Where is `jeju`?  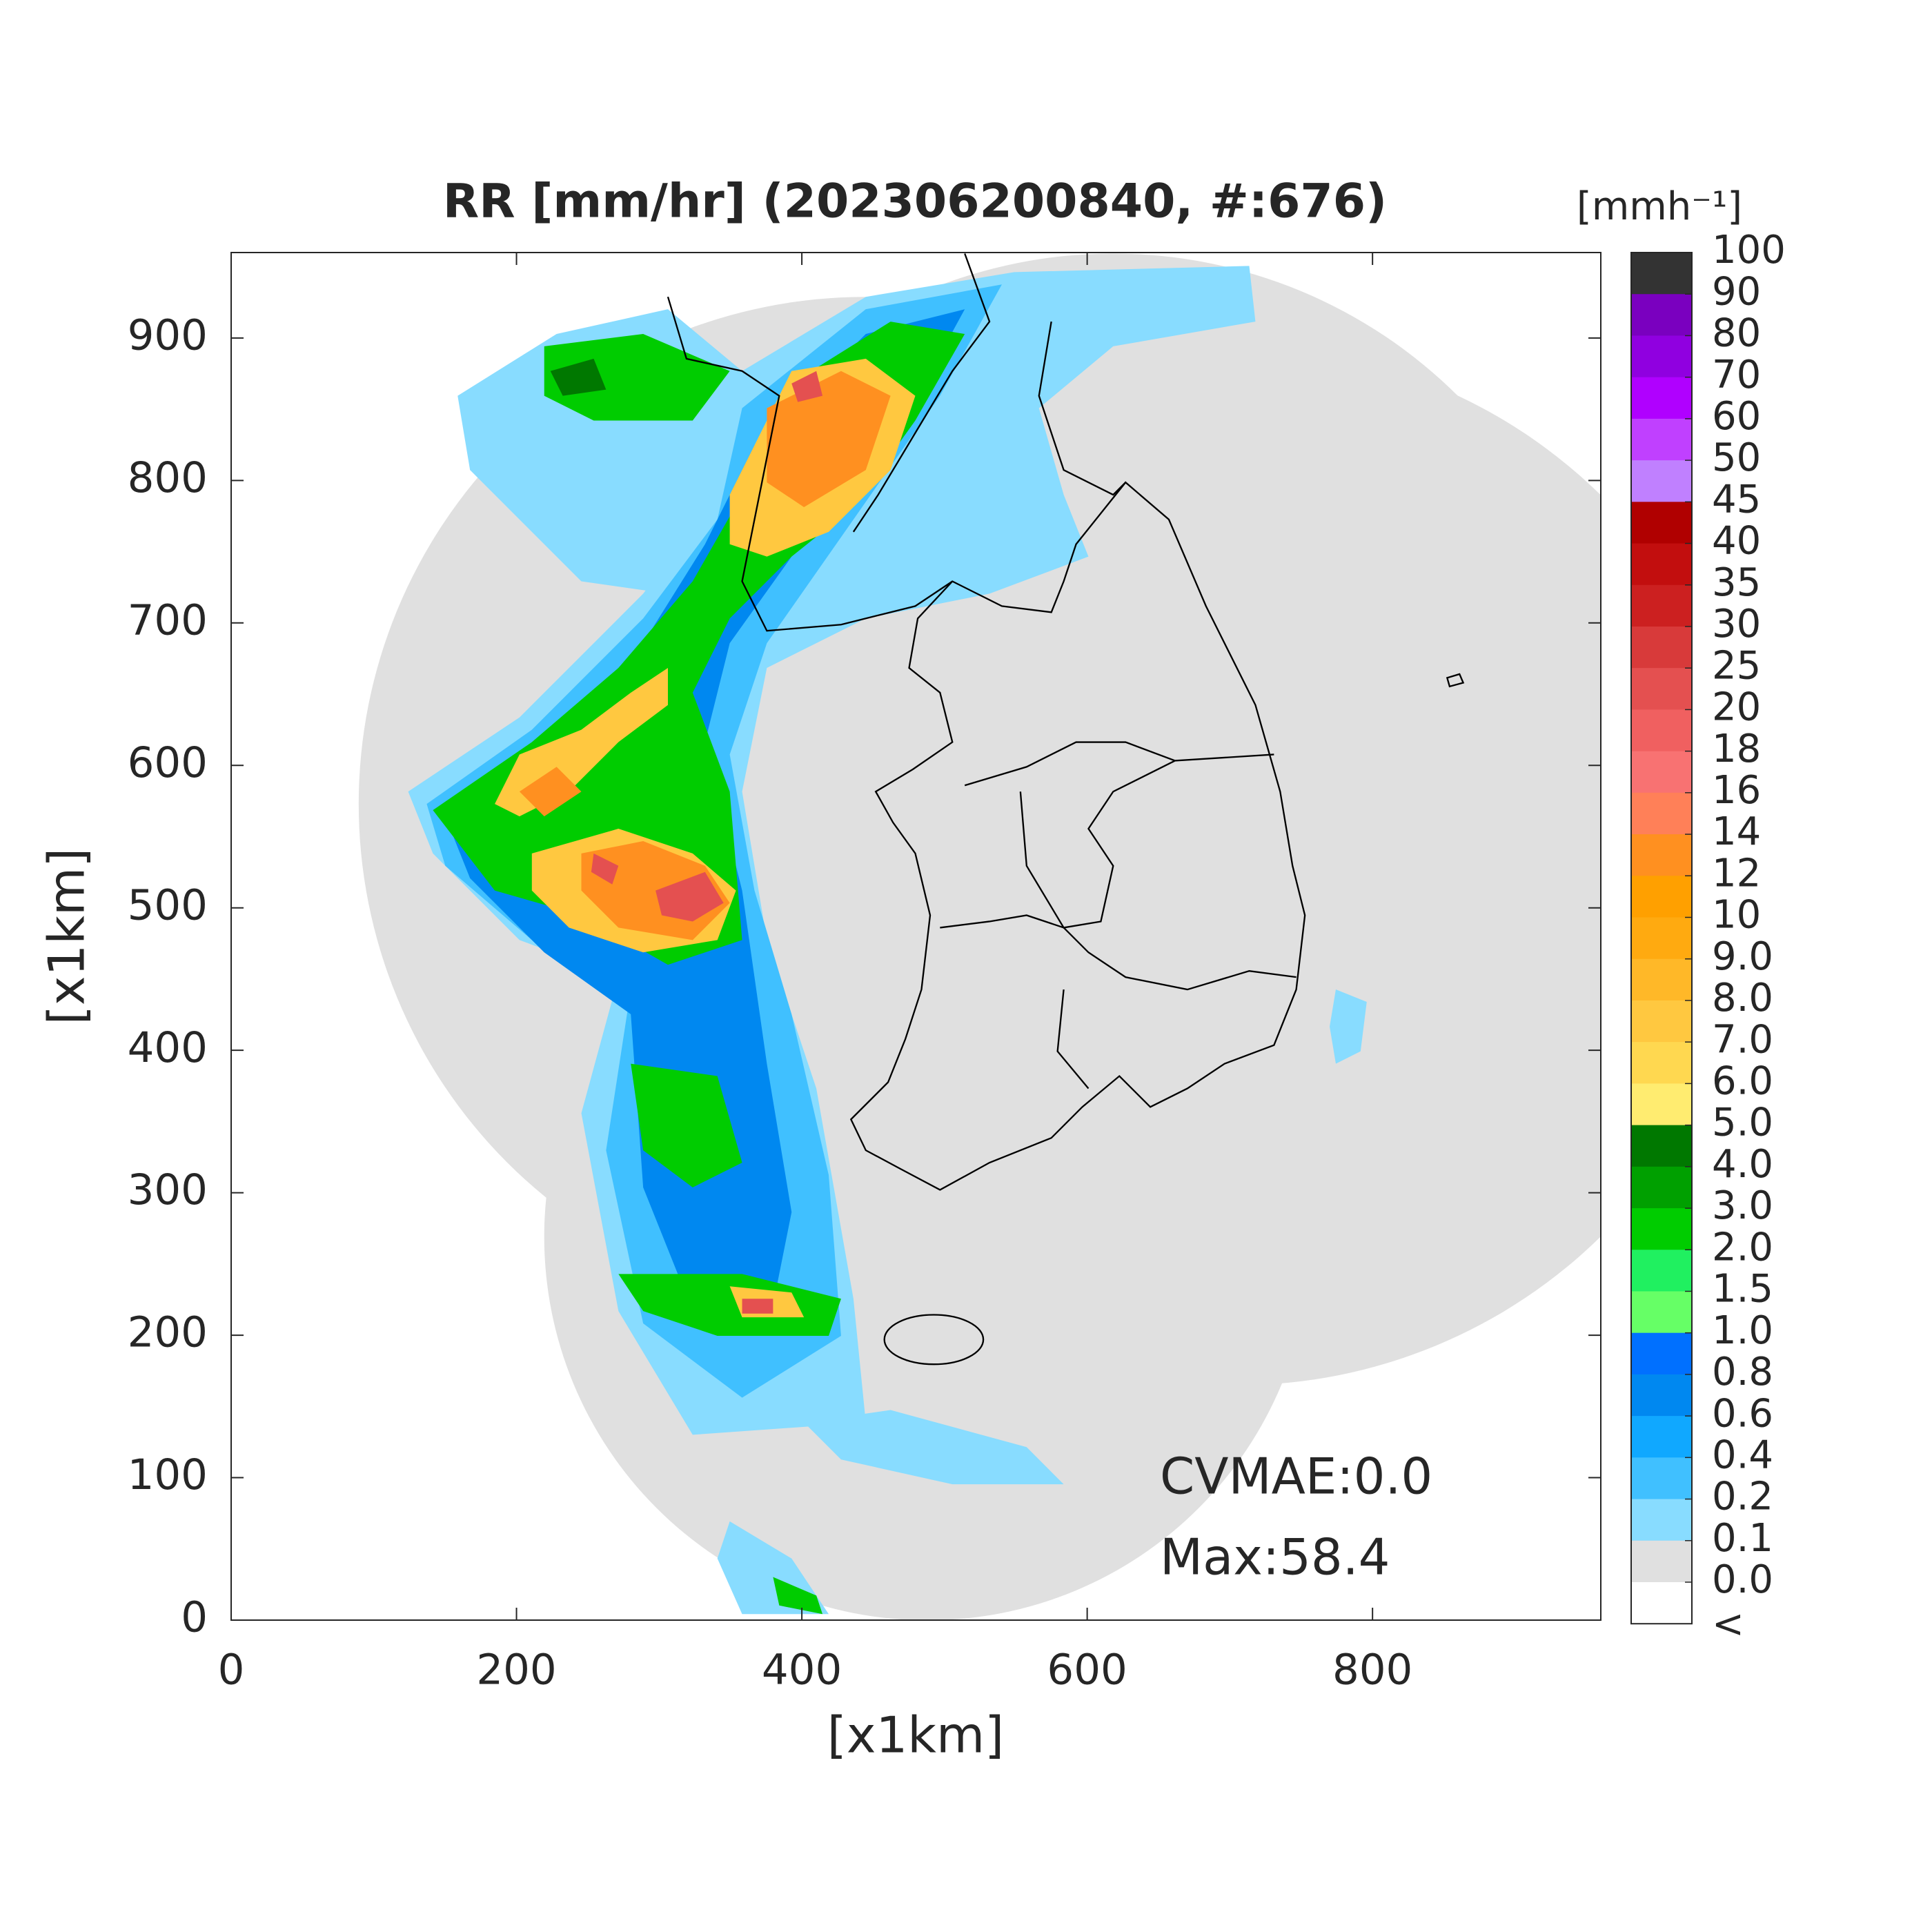 jeju is located at coordinates (934, 1340).